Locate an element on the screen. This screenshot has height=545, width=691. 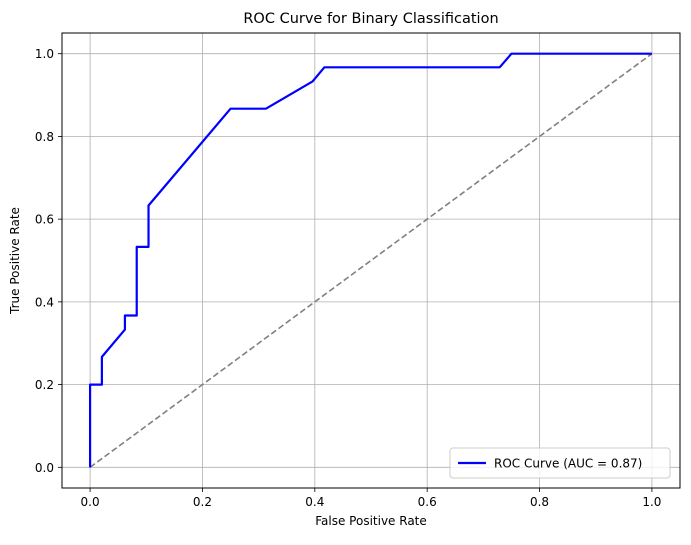
legend-box is located at coordinates (560, 463).